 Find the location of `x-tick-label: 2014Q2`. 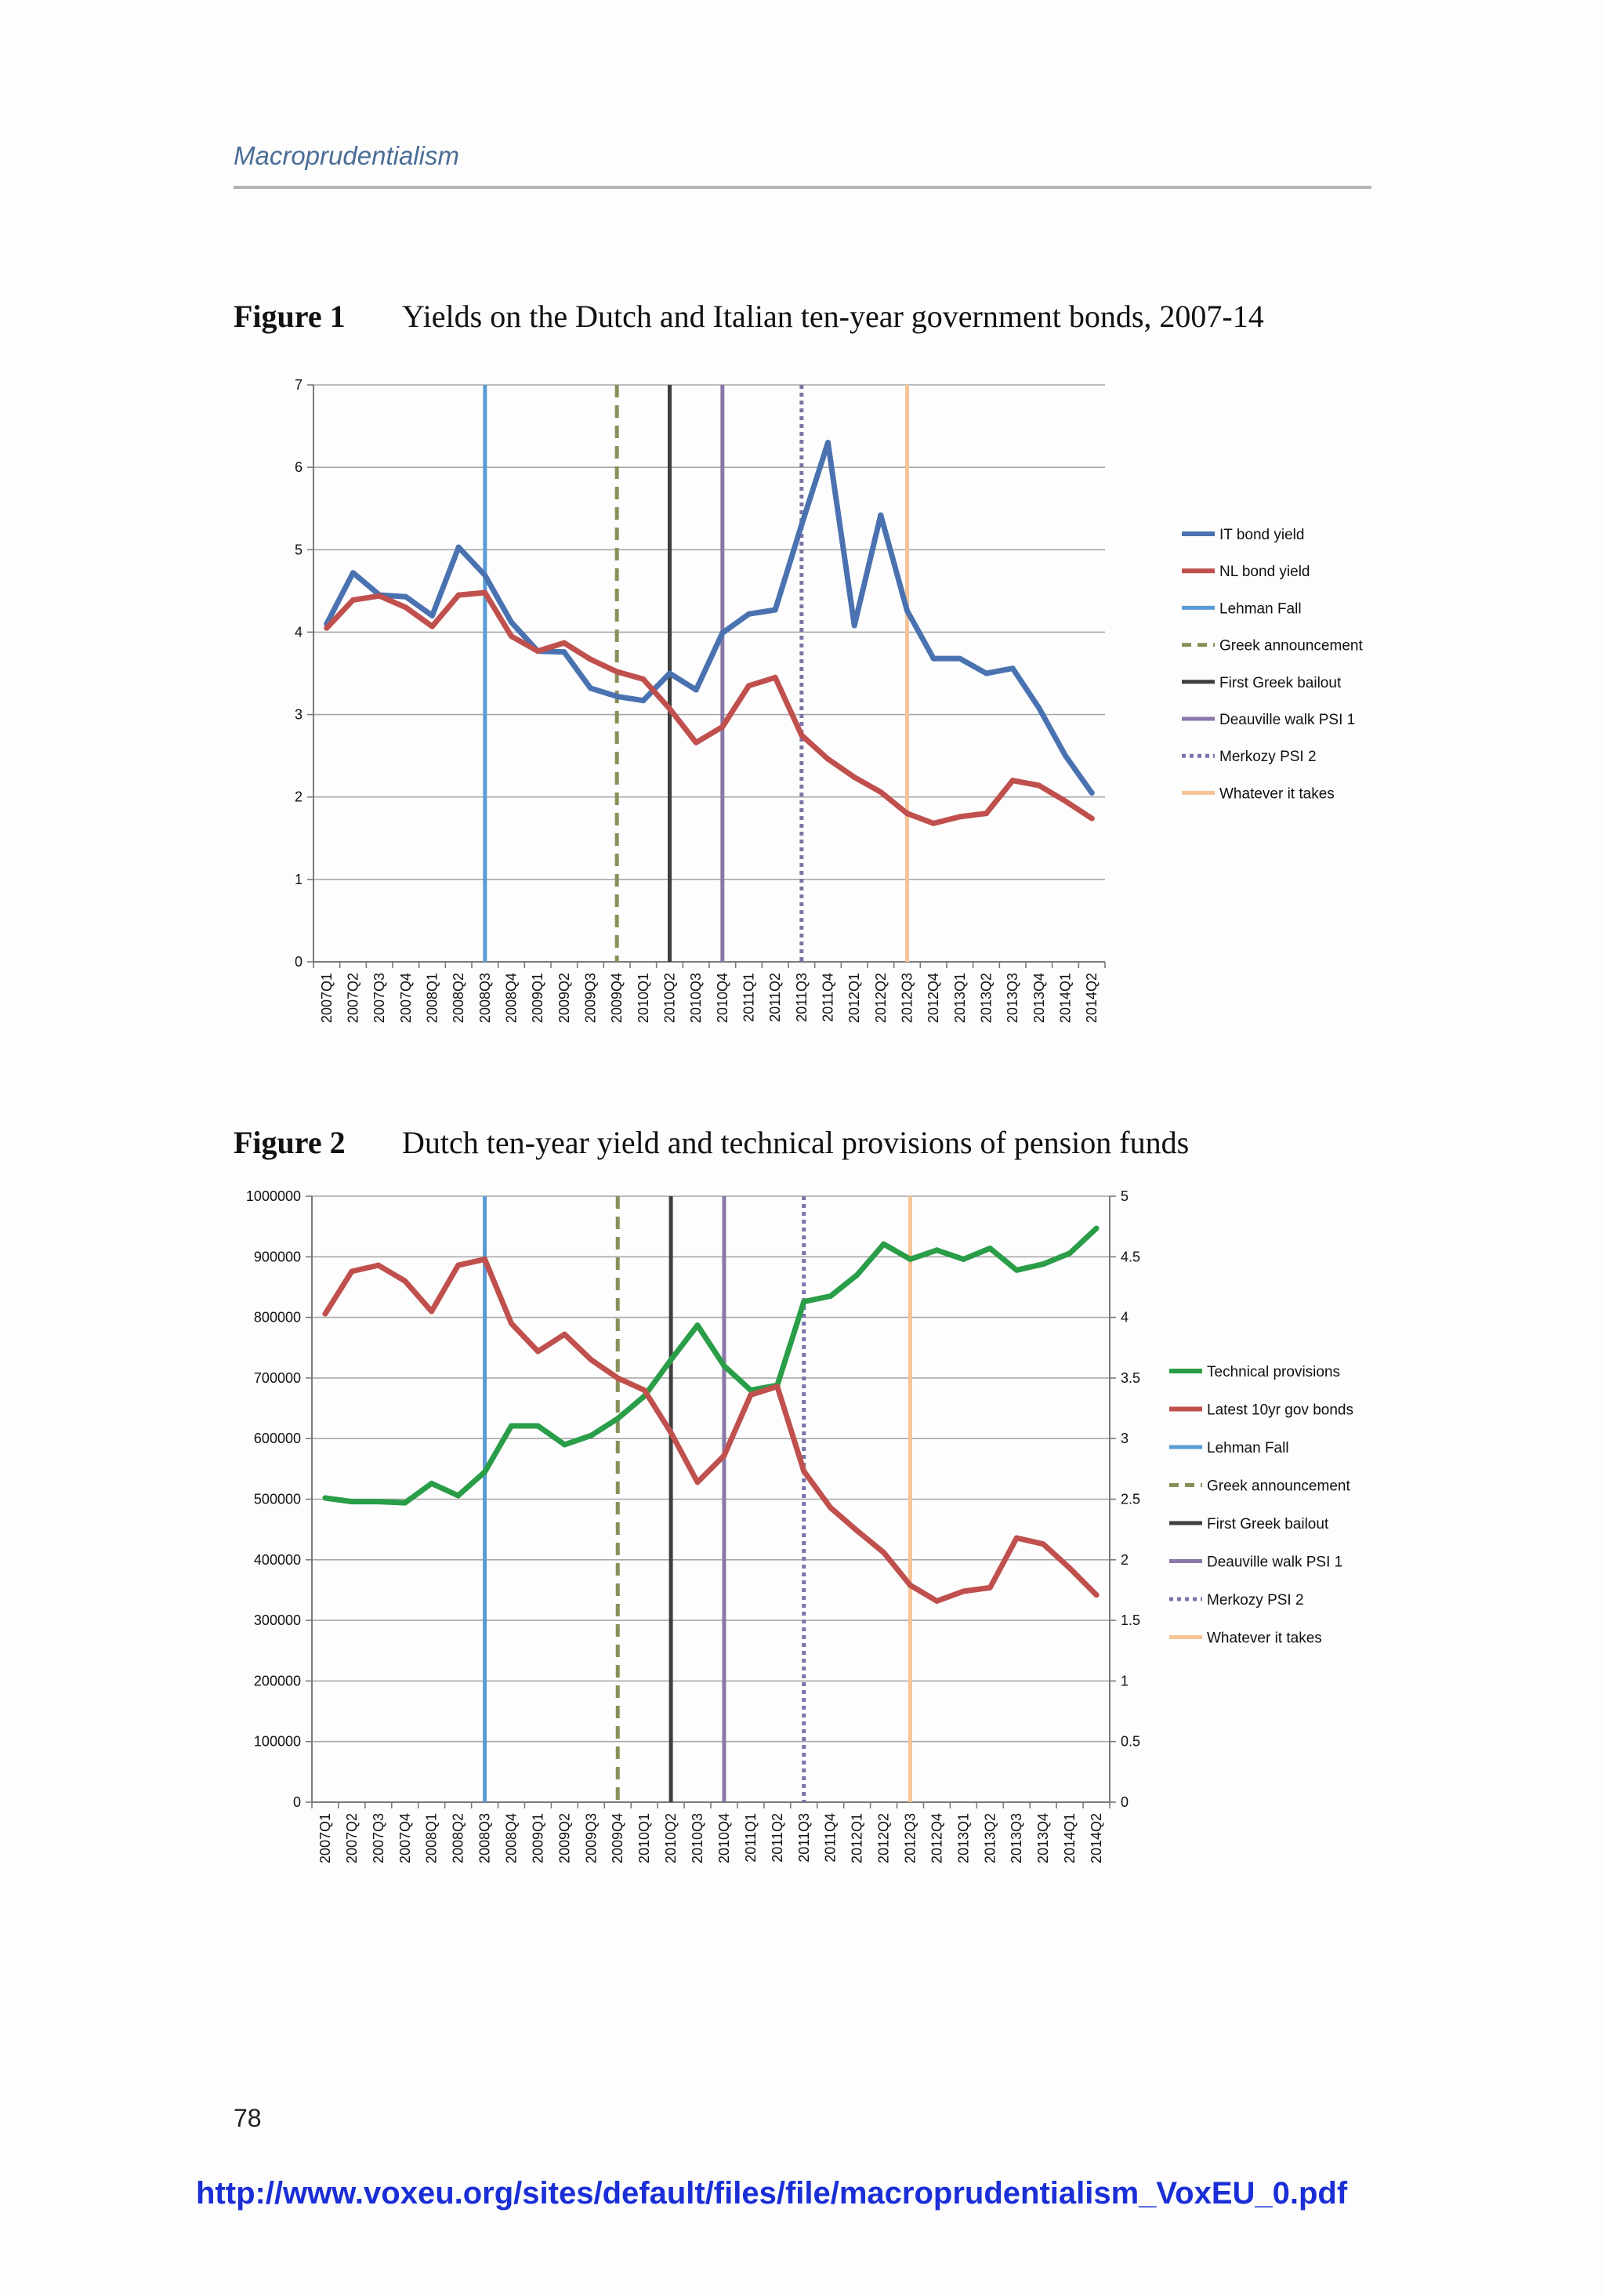

x-tick-label: 2014Q2 is located at coordinates (1096, 1838).